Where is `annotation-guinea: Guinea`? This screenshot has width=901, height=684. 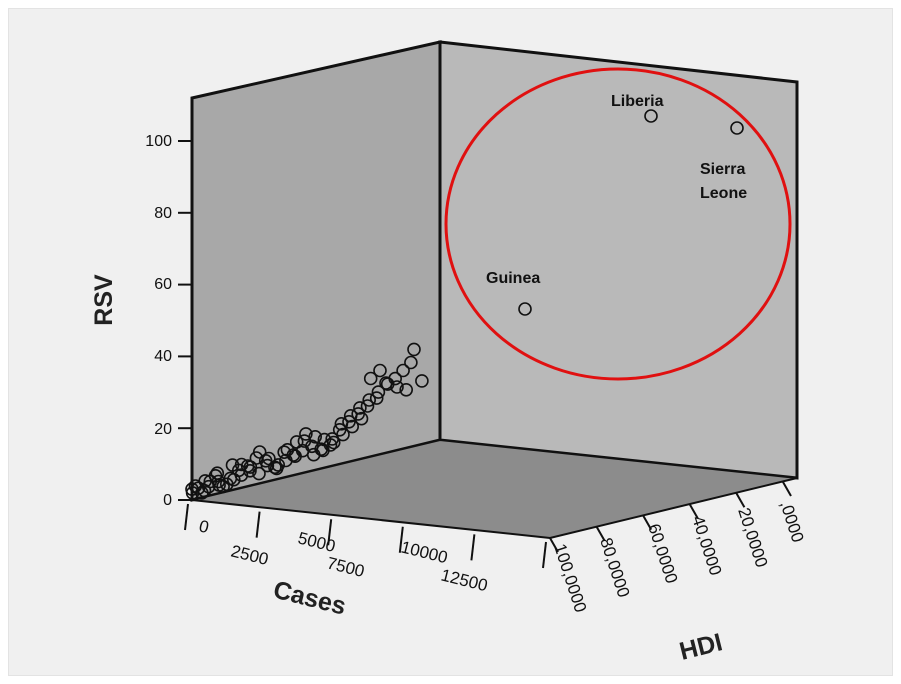 annotation-guinea: Guinea is located at coordinates (513, 278).